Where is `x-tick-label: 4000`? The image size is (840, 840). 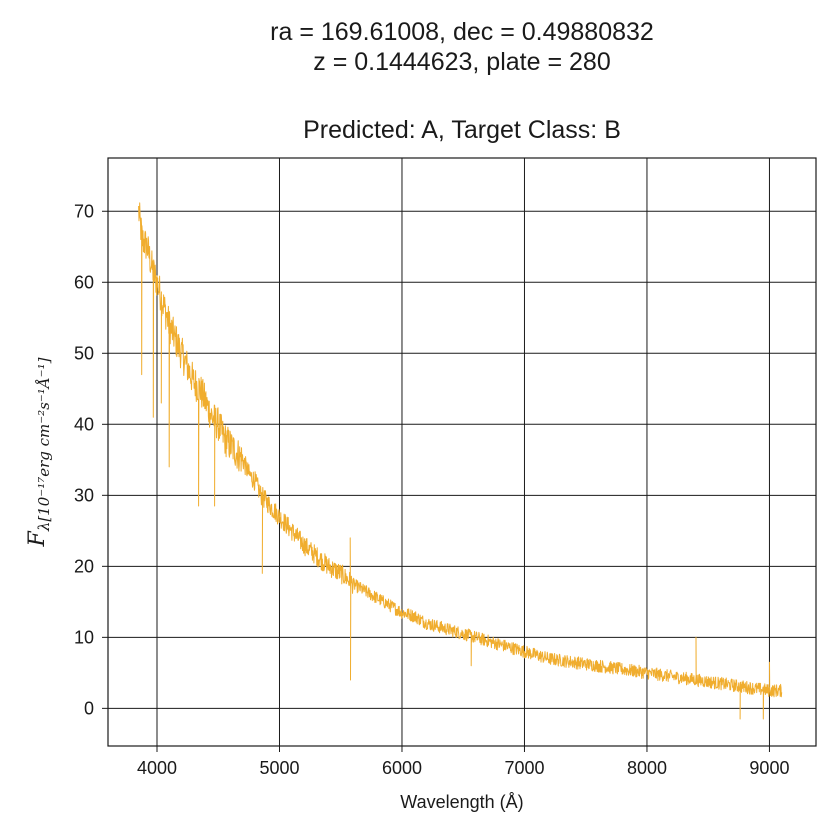
x-tick-label: 4000 is located at coordinates (157, 768).